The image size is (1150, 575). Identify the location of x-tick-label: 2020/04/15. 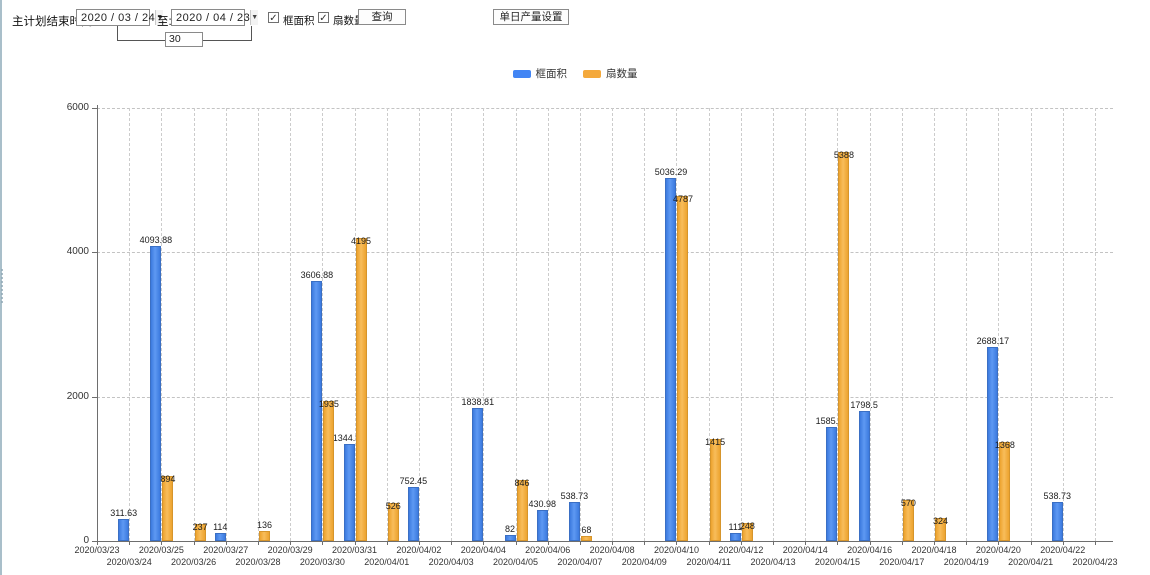
(837, 562).